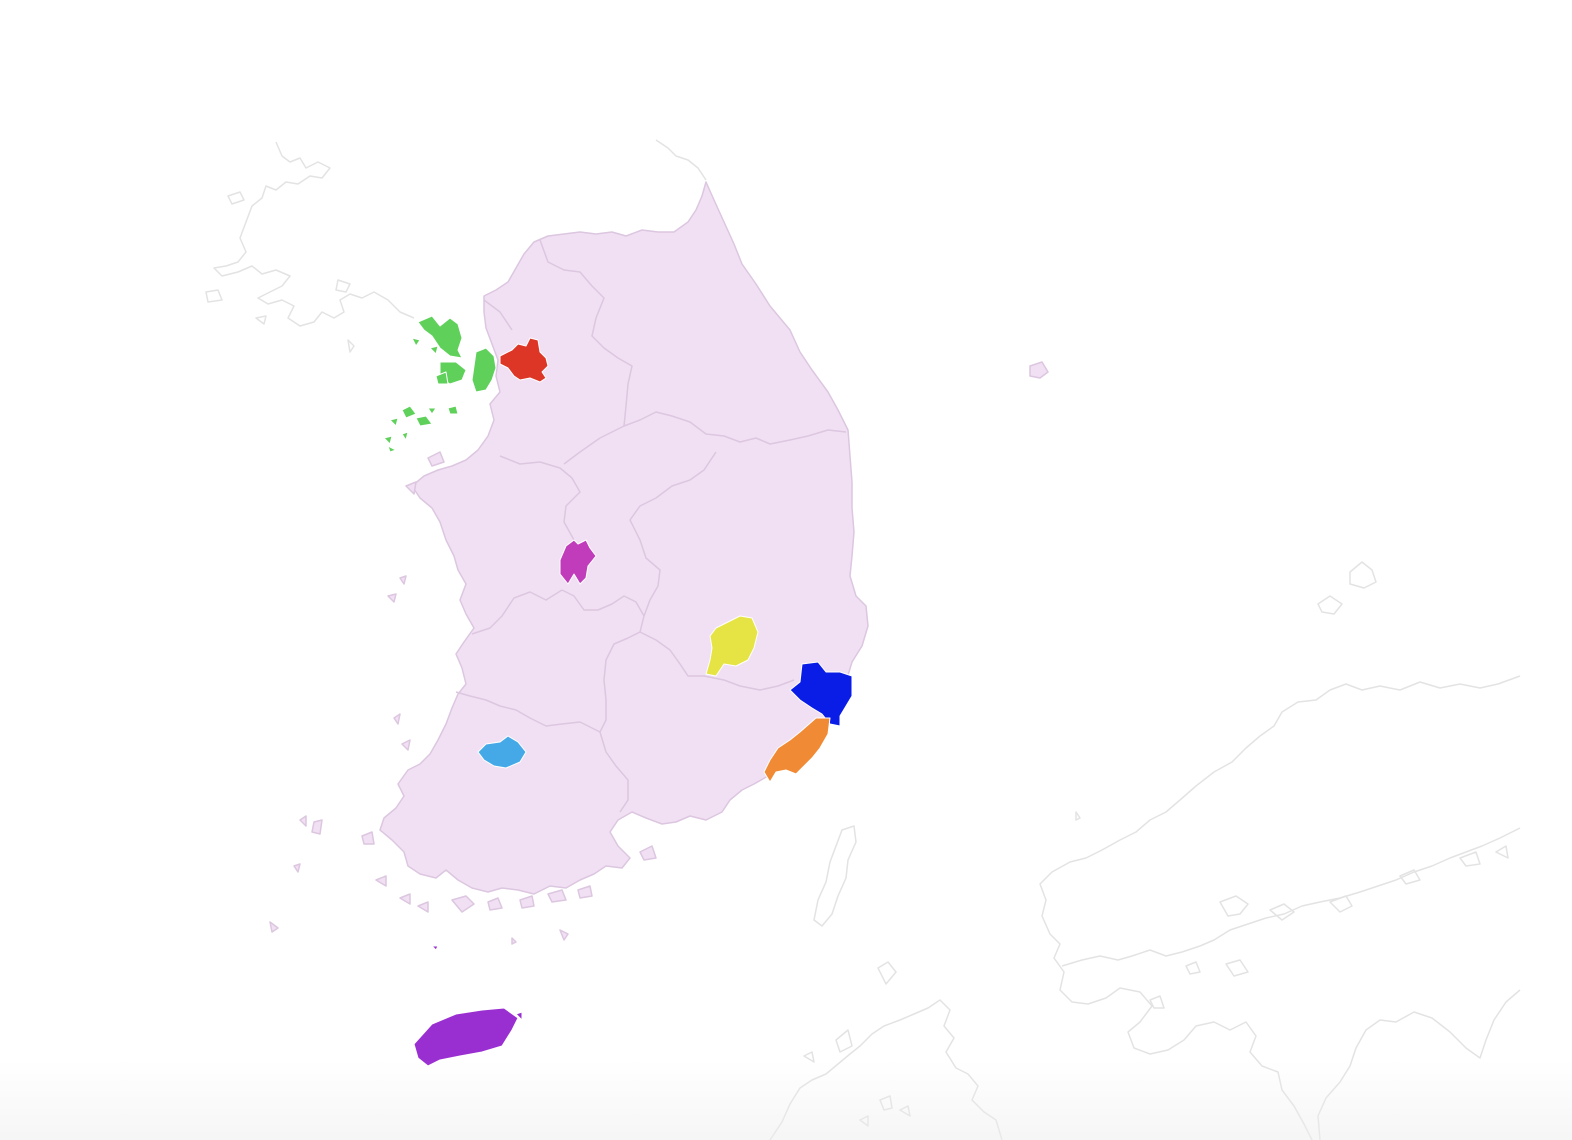  I want to click on region-seoul, so click(524, 360).